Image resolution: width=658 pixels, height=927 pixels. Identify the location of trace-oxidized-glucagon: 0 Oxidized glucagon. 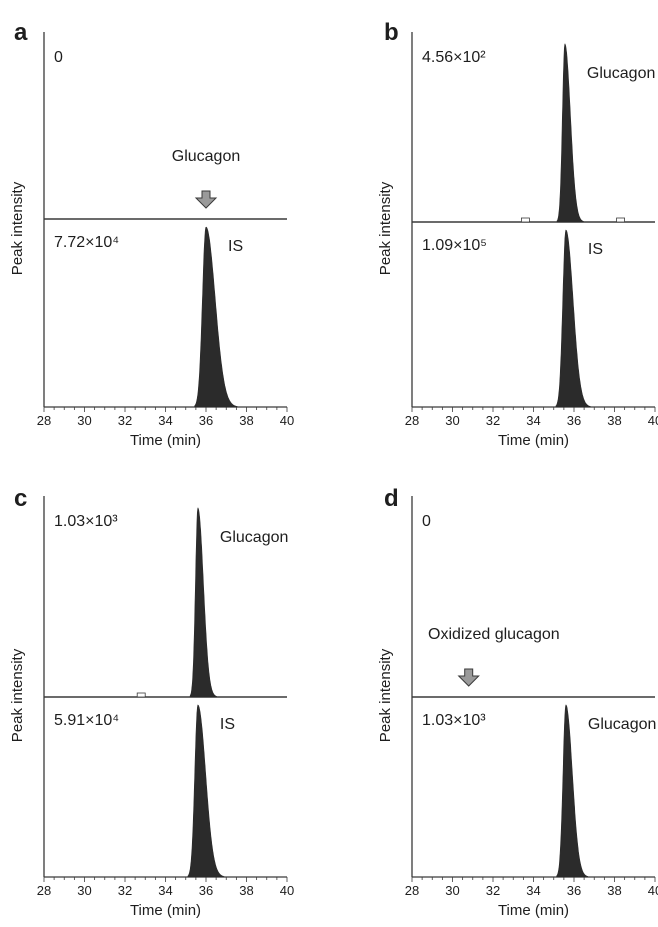
(491, 600).